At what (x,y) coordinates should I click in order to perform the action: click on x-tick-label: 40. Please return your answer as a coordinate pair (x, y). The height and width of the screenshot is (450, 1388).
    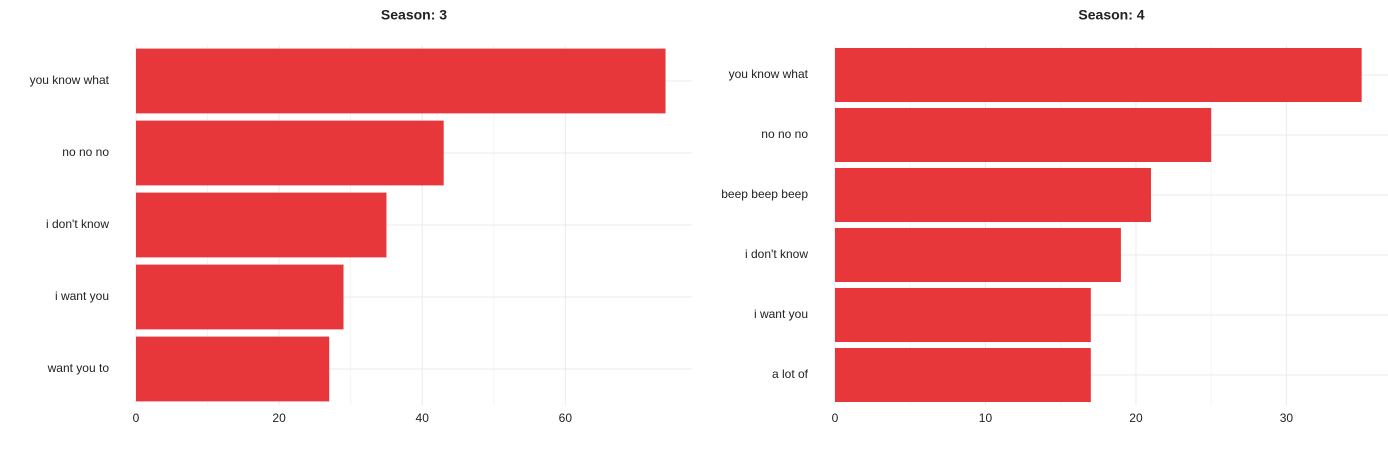
    Looking at the image, I should click on (423, 418).